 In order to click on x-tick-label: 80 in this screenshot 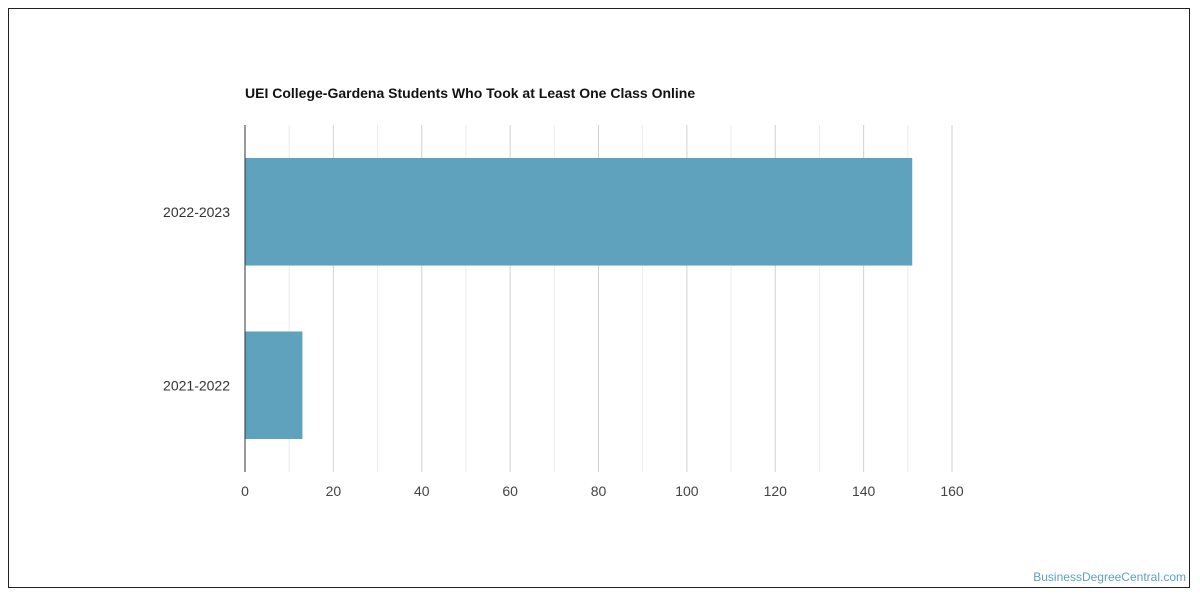, I will do `click(599, 491)`.